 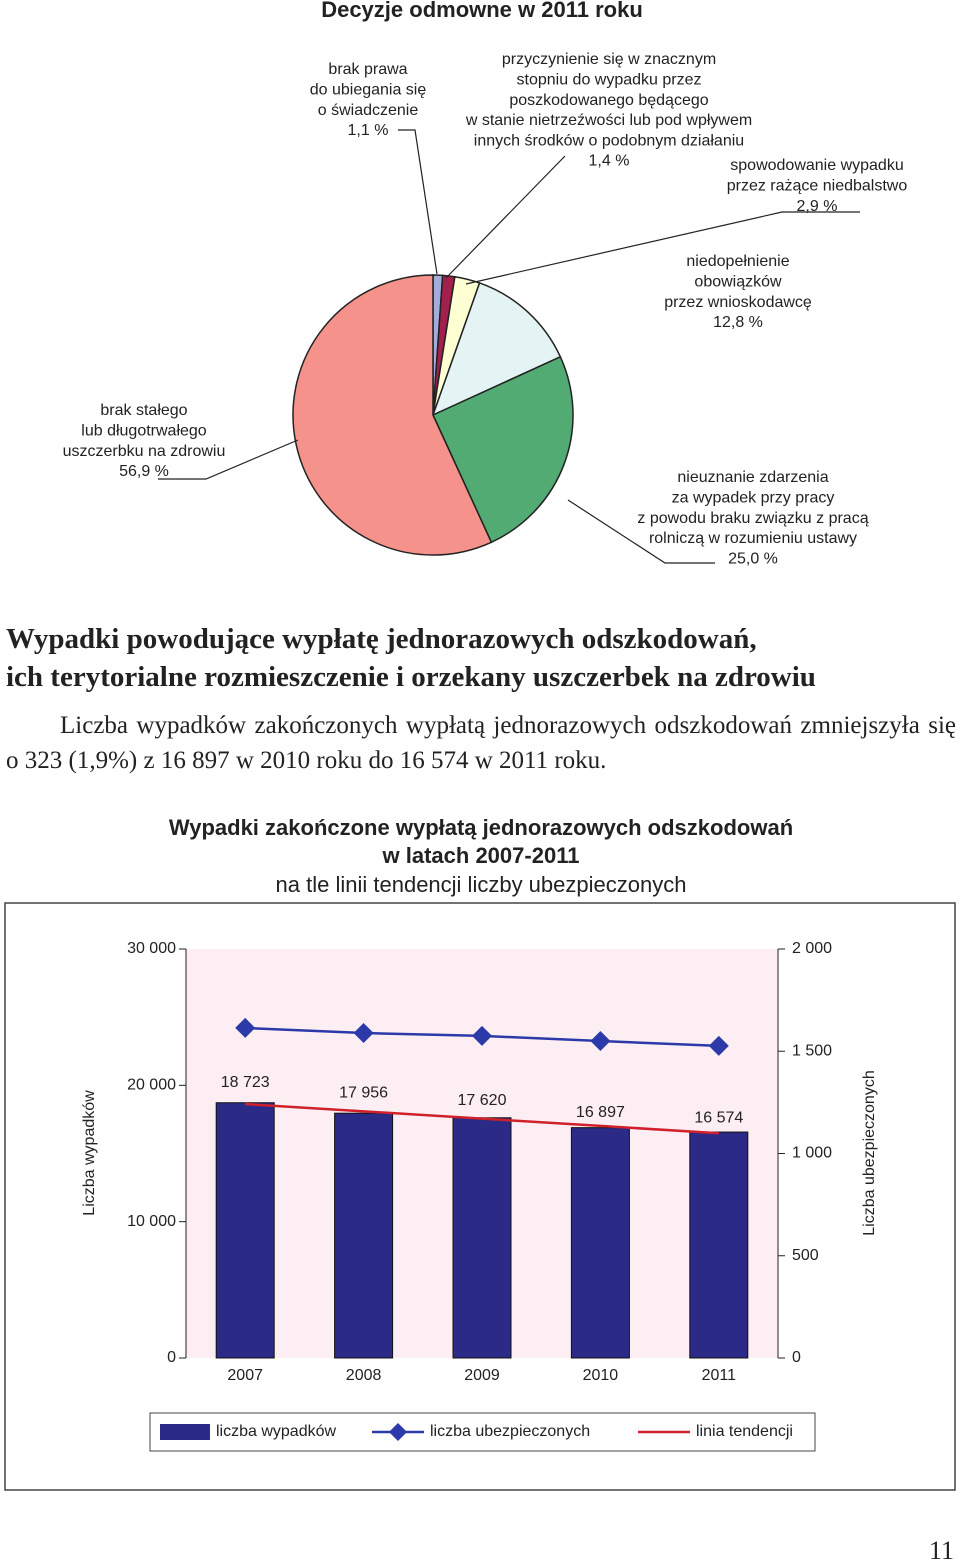 I want to click on slice-label: do ubiegania się, so click(x=368, y=90).